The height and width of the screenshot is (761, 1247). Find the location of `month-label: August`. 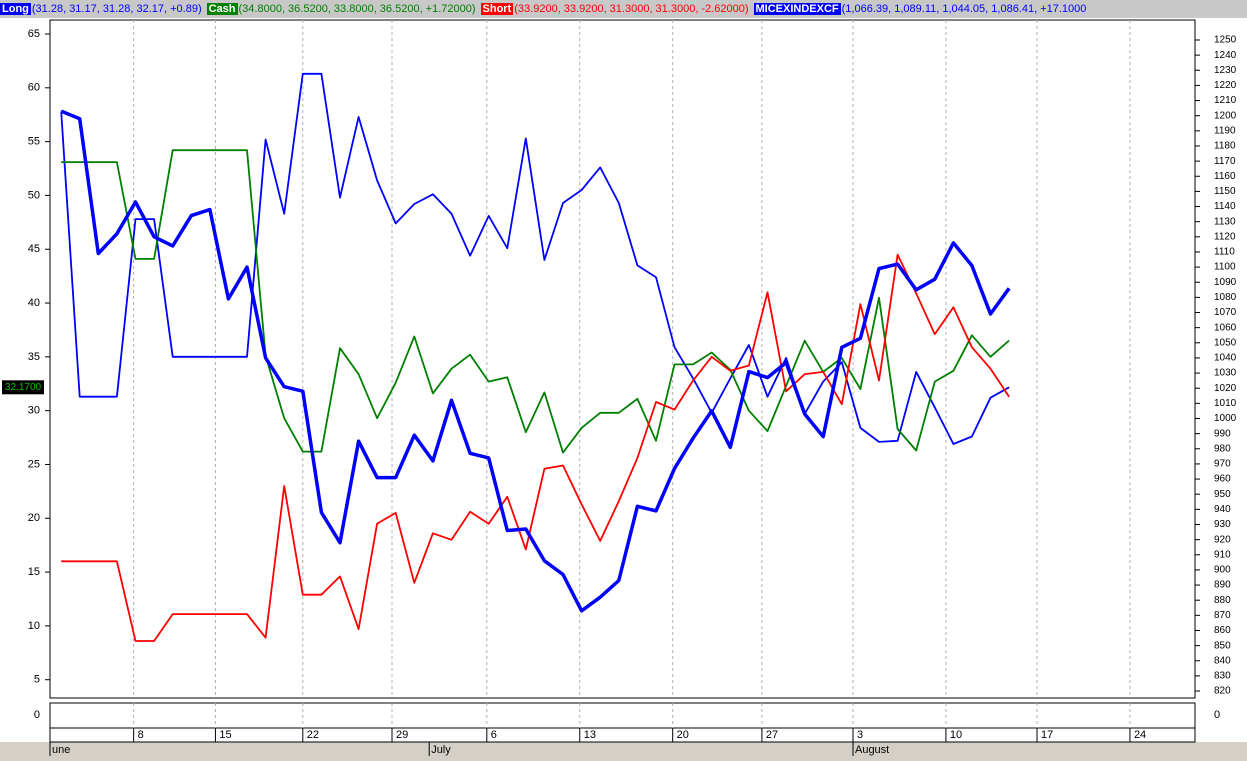

month-label: August is located at coordinates (872, 750).